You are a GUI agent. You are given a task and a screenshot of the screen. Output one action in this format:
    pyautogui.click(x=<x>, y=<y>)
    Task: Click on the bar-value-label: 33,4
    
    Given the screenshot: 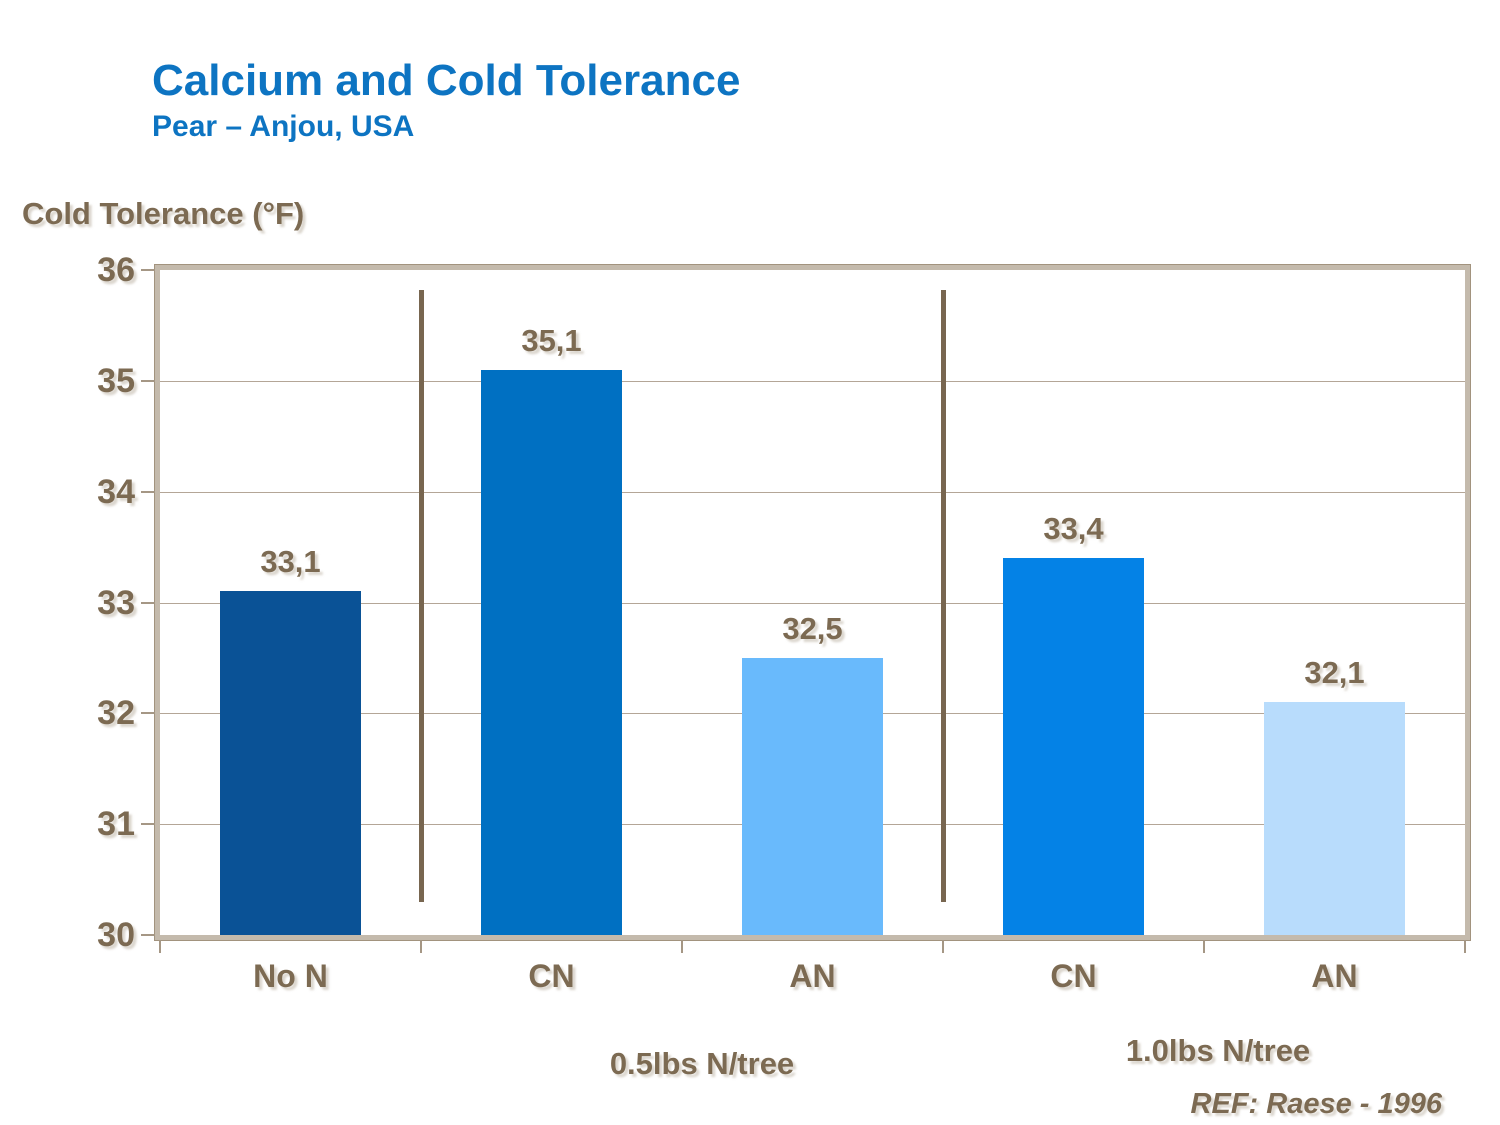 What is the action you would take?
    pyautogui.click(x=1073, y=529)
    